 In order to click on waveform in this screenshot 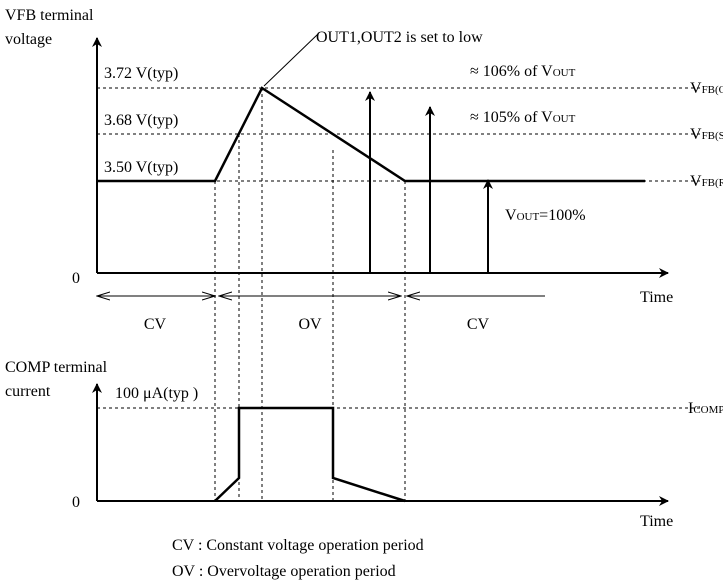, I will do `click(310, 454)`.